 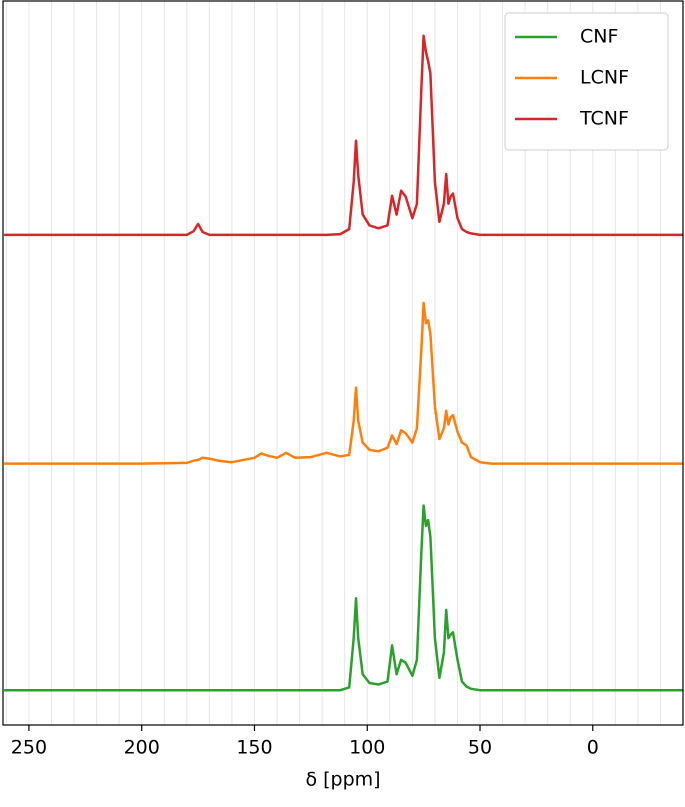 I want to click on legend: CNF LCNF TCNF, so click(x=586, y=81).